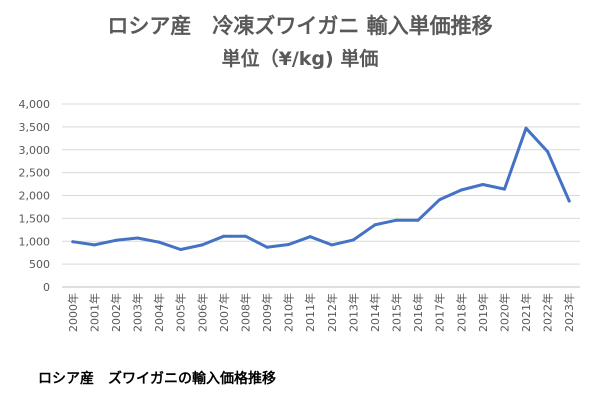 This screenshot has width=600, height=400. What do you see at coordinates (35, 127) in the screenshot?
I see `y-tick-label: 3,500` at bounding box center [35, 127].